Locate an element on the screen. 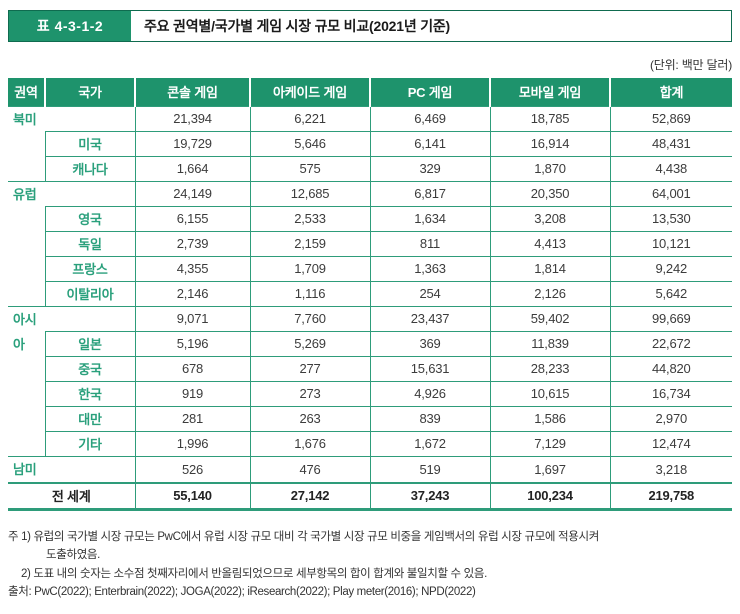  col-header-total: 합계 is located at coordinates (670, 92).